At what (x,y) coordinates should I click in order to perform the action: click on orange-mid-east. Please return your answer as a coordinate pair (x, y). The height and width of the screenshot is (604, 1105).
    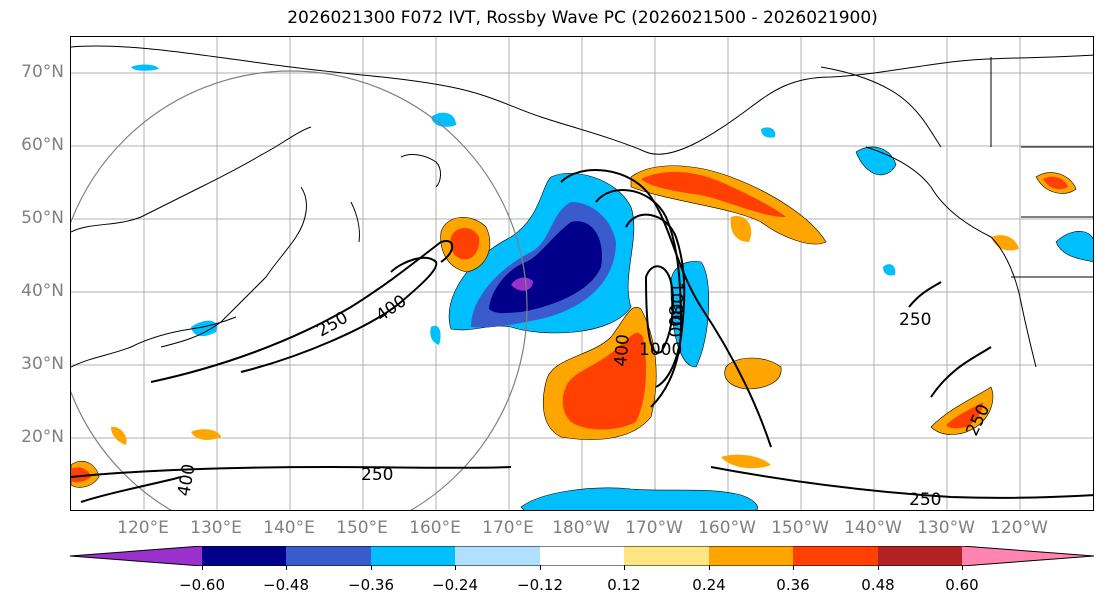
    Looking at the image, I should click on (753, 373).